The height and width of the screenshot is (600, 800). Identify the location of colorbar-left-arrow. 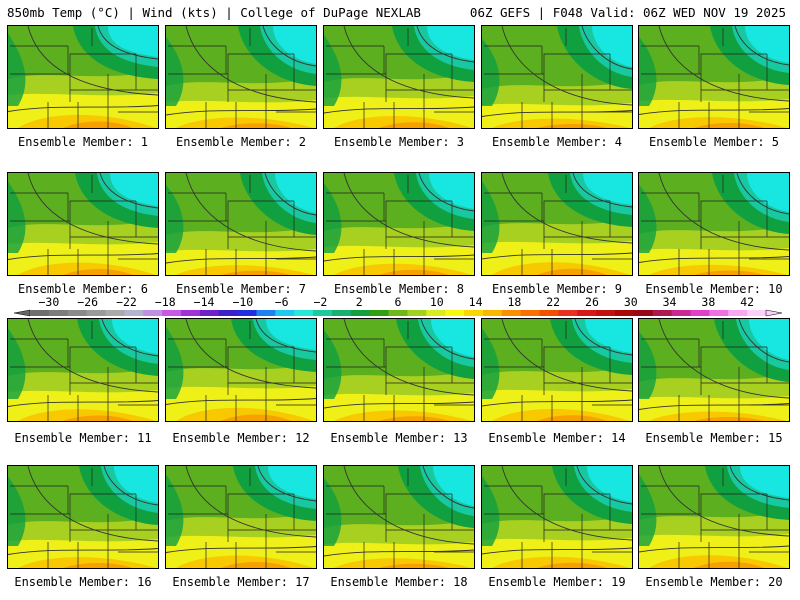
(22, 313).